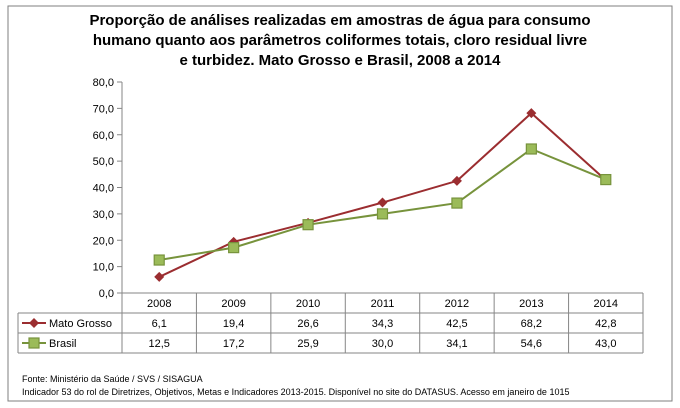 This screenshot has width=680, height=408. Describe the element at coordinates (103, 268) in the screenshot. I see `y-tick-label: 10,0` at that location.